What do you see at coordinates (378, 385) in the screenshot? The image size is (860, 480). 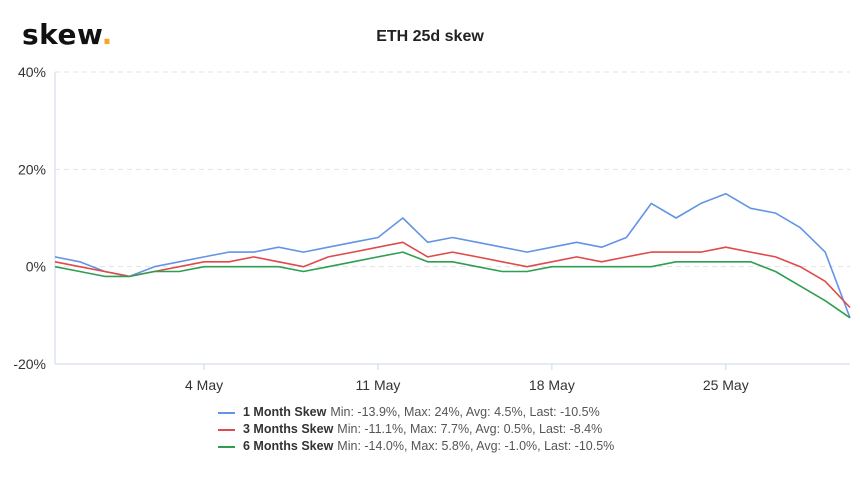 I see `x-tick-label: 11 May` at bounding box center [378, 385].